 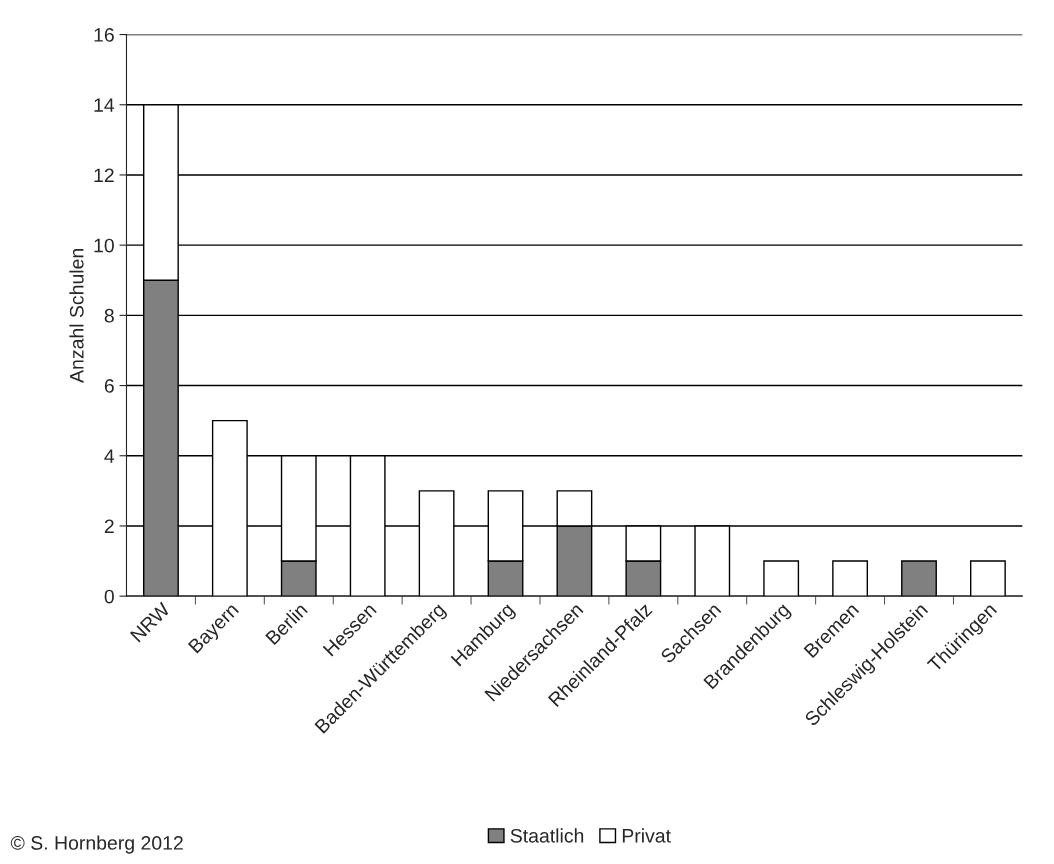 What do you see at coordinates (96, 844) in the screenshot?
I see `text: © S. Hornberg 2012` at bounding box center [96, 844].